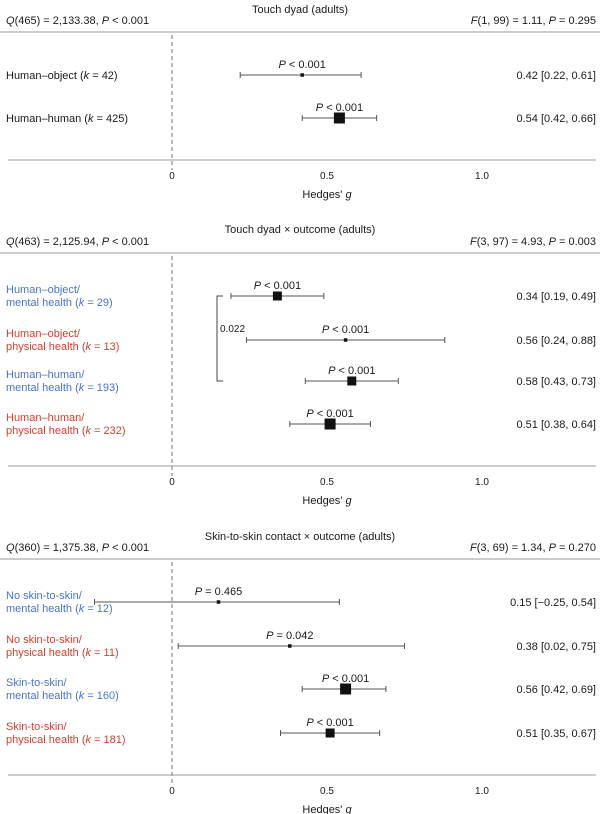 The image size is (600, 814). What do you see at coordinates (67, 119) in the screenshot?
I see `row-label: Human–human (k = 425)` at bounding box center [67, 119].